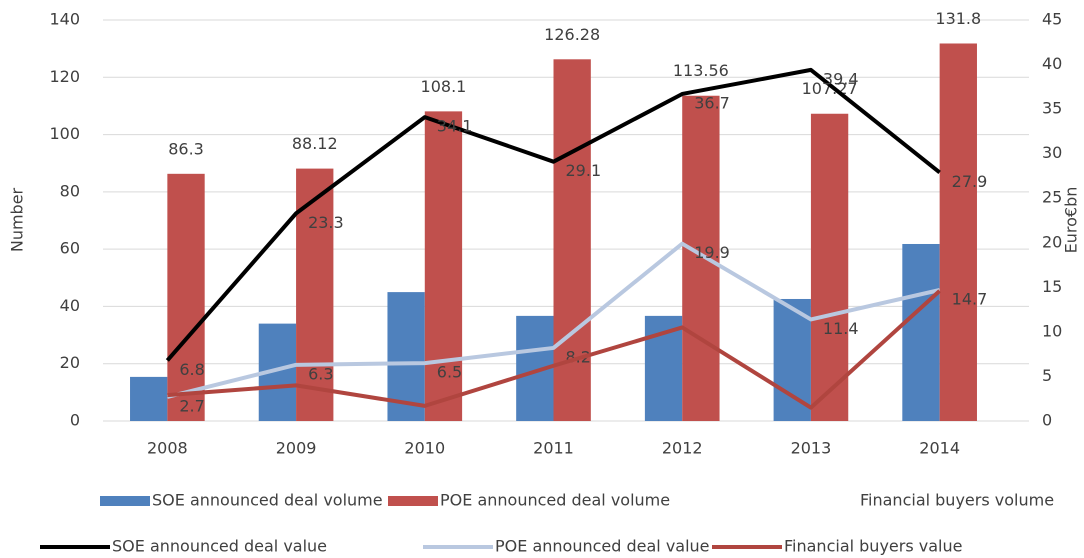  What do you see at coordinates (70, 190) in the screenshot?
I see `y-tick-label: 80` at bounding box center [70, 190].